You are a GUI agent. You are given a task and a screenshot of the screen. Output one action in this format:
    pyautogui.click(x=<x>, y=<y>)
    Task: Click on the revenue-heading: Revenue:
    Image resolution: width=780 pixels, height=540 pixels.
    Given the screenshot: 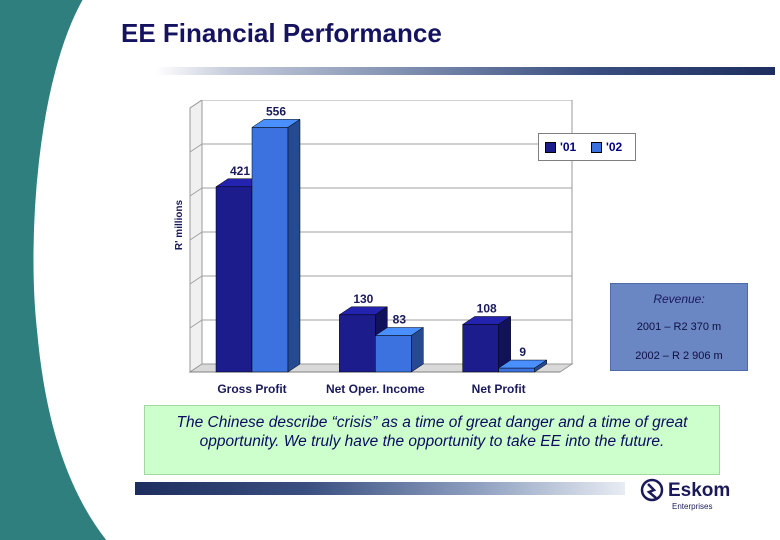 What is the action you would take?
    pyautogui.click(x=679, y=299)
    